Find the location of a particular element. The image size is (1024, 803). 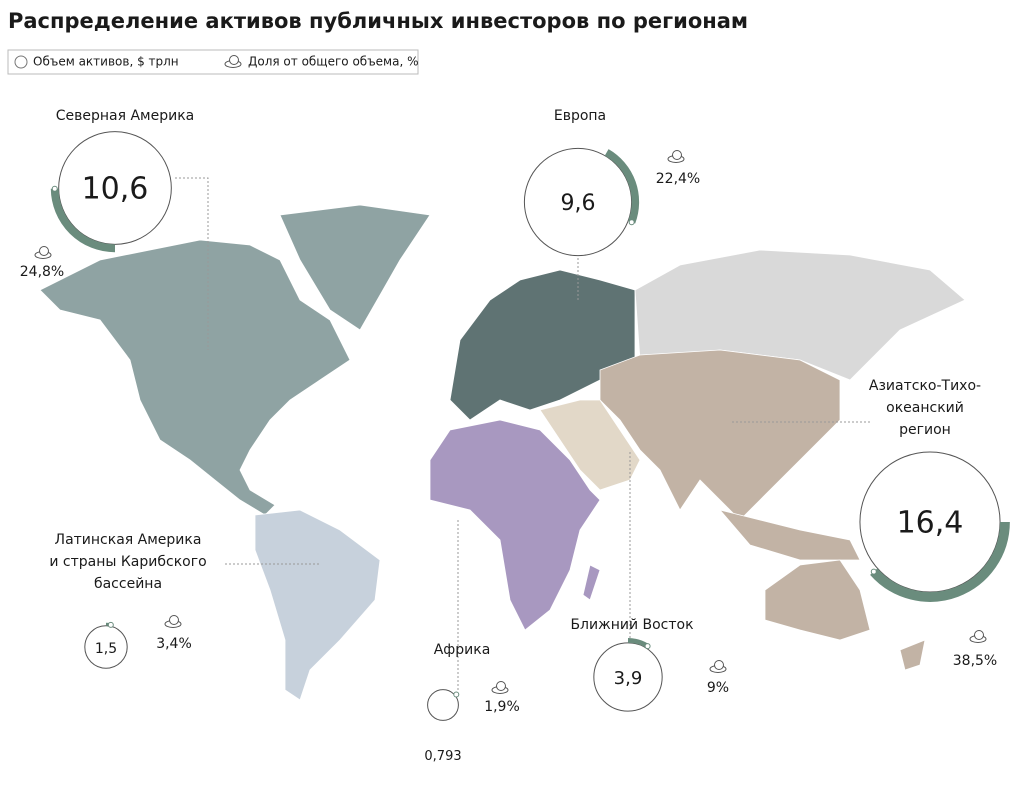

north-america is located at coordinates (195, 377).